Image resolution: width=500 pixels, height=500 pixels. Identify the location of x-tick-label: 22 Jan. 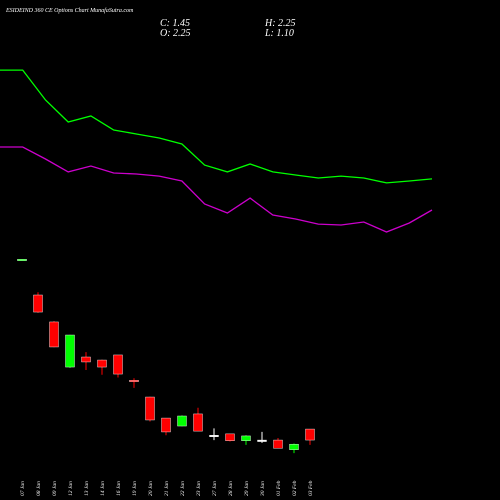
(183, 488).